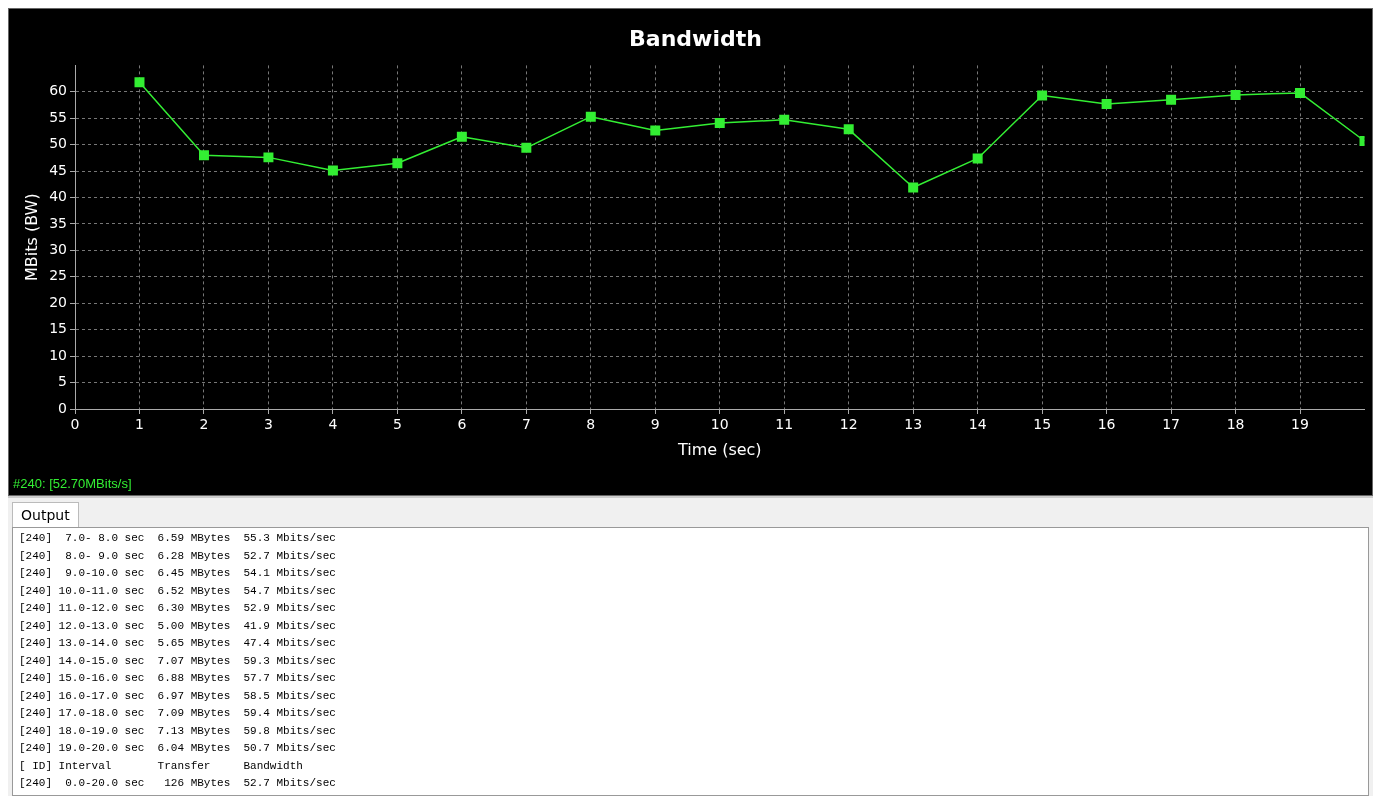  What do you see at coordinates (58, 222) in the screenshot?
I see `y-tick-label: 35` at bounding box center [58, 222].